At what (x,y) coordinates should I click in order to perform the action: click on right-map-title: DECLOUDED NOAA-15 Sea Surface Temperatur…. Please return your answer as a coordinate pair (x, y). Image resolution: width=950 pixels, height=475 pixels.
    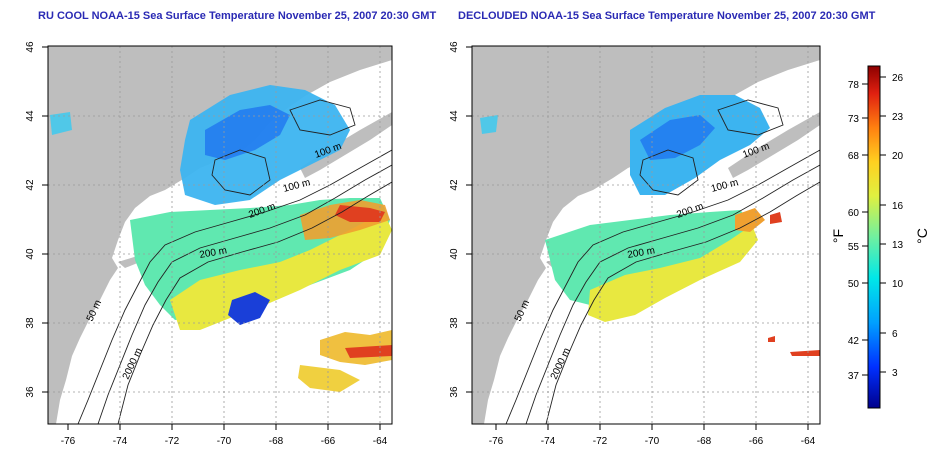
    Looking at the image, I should click on (667, 16).